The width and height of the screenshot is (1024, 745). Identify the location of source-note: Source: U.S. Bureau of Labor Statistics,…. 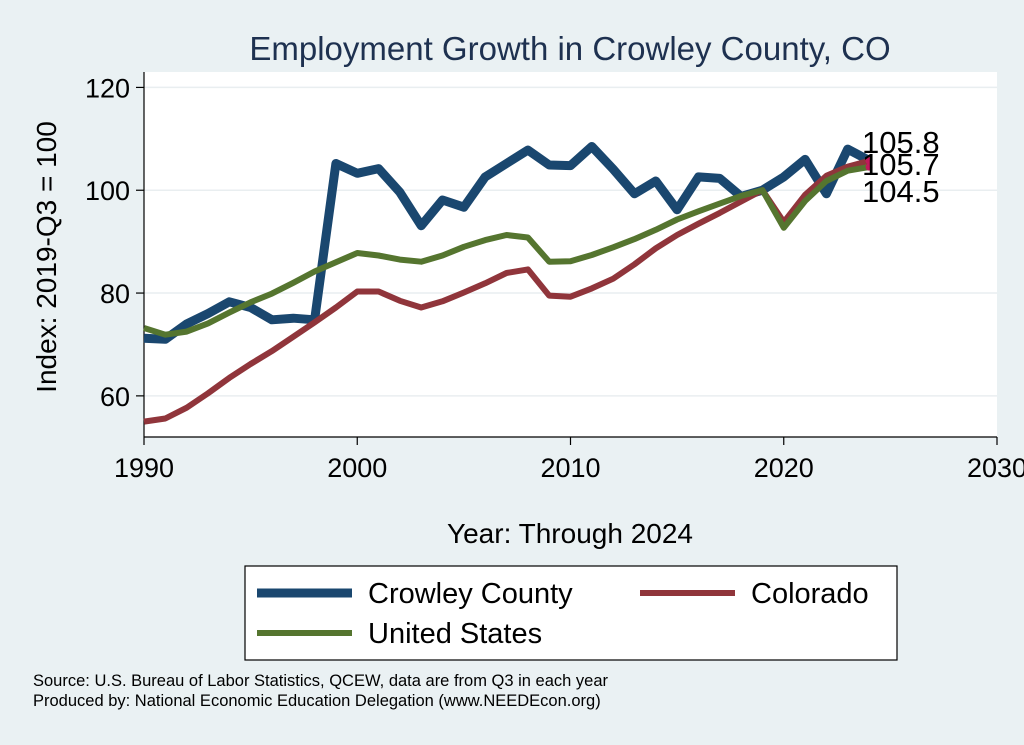
(321, 681).